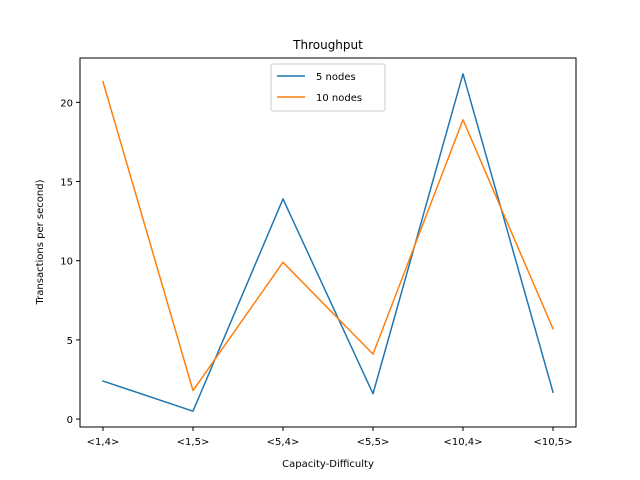 This screenshot has width=640, height=480. Describe the element at coordinates (552, 442) in the screenshot. I see `x-tick-label-10-5: <10,5>` at that location.